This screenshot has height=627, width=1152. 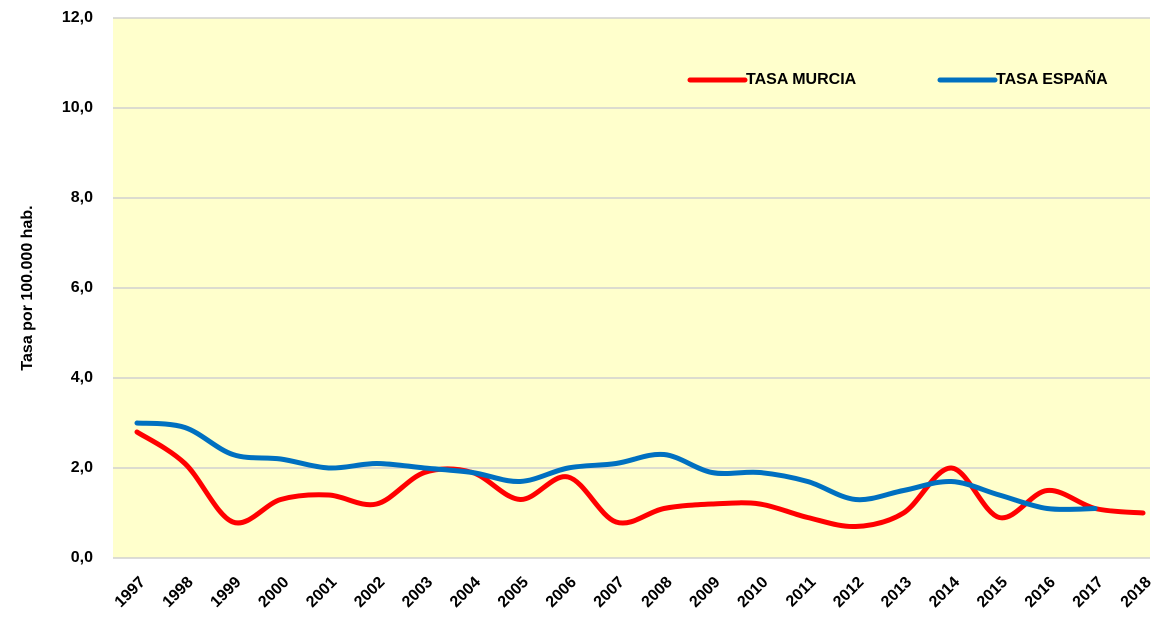 What do you see at coordinates (1040, 592) in the screenshot?
I see `x-tick-label: 2016` at bounding box center [1040, 592].